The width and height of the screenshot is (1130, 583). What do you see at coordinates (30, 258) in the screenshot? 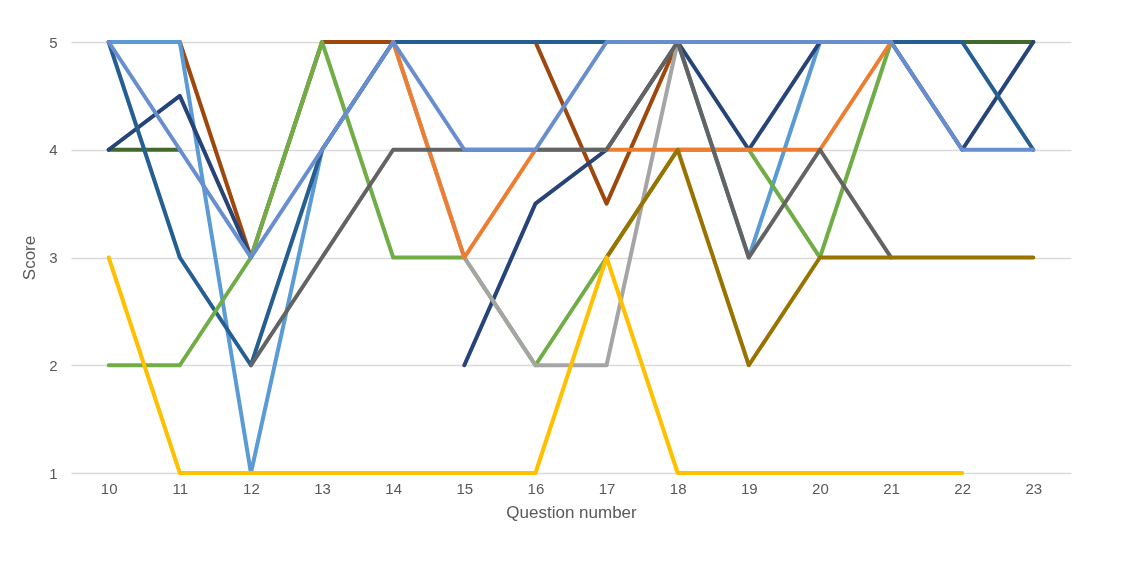
I see `y-axis-title: Score` at bounding box center [30, 258].